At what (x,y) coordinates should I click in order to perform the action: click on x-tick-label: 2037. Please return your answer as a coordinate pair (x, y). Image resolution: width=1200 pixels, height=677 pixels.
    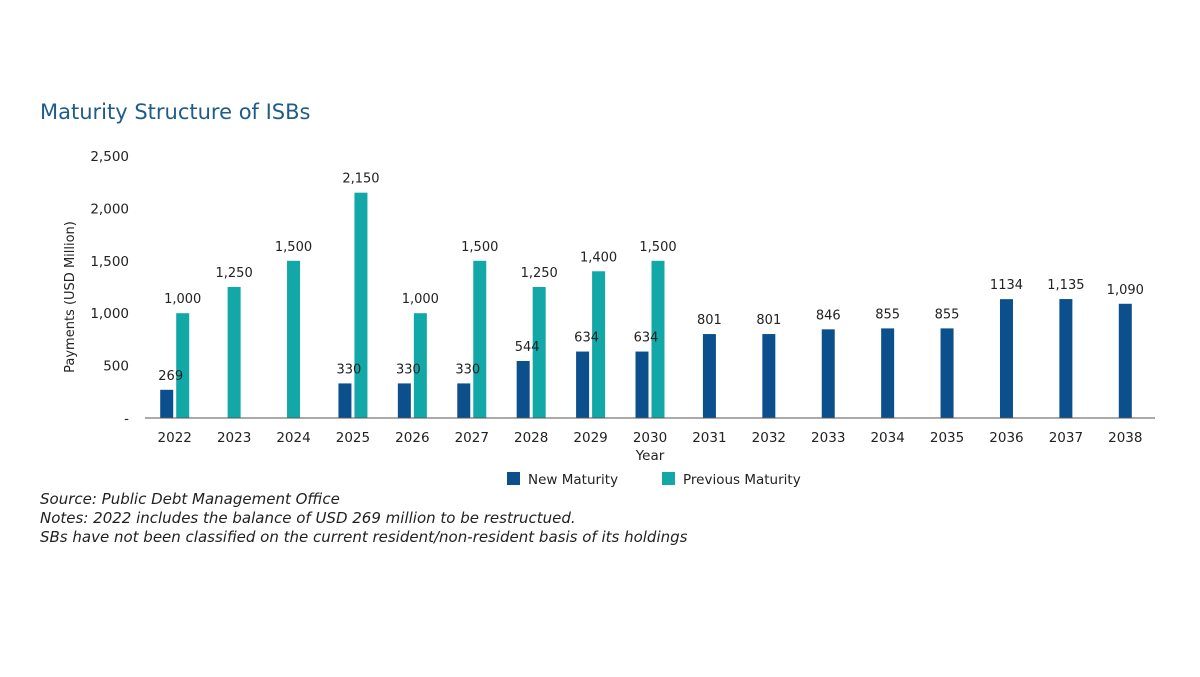
    Looking at the image, I should click on (1066, 438).